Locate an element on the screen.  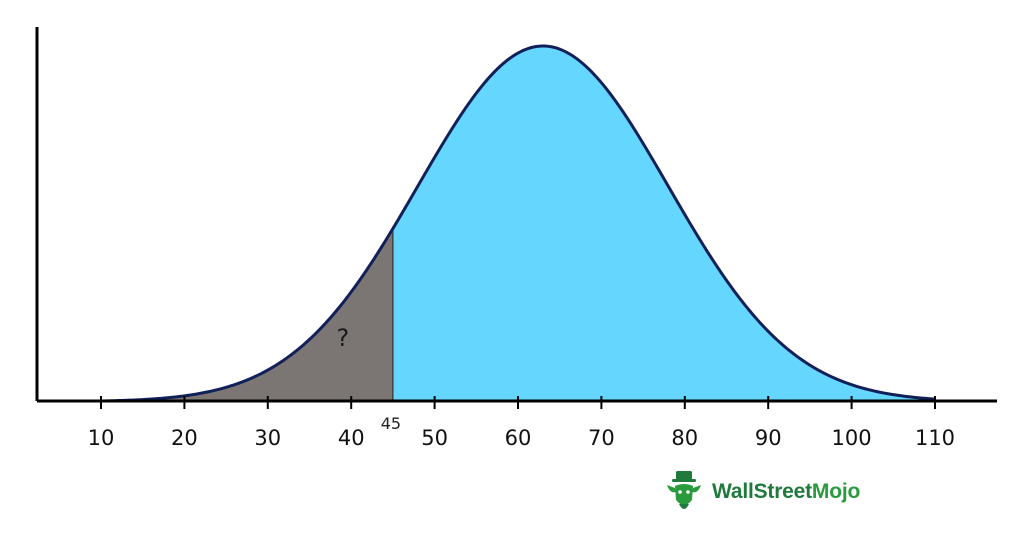
x-tick-label: 110 is located at coordinates (935, 438).